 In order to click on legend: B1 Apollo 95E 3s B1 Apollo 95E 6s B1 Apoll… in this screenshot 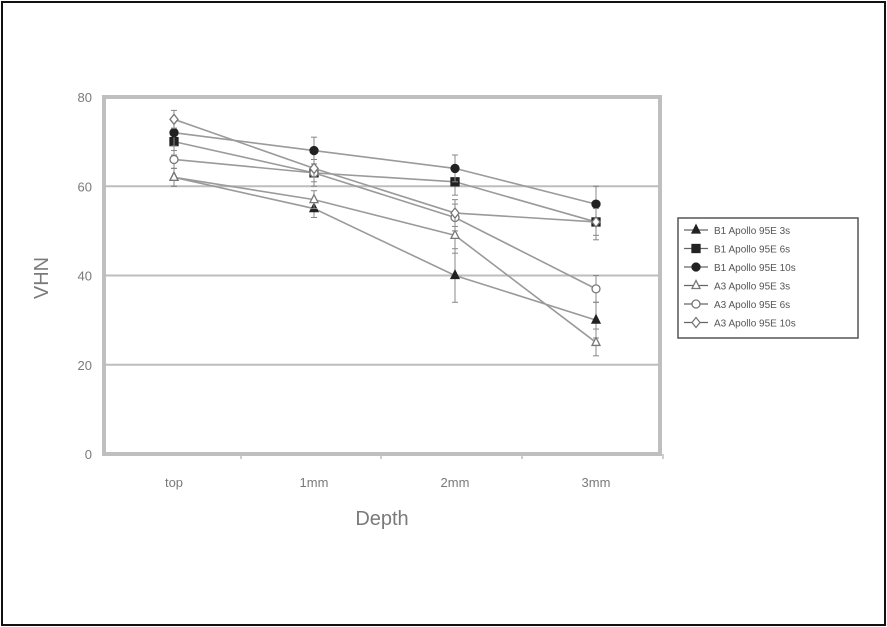, I will do `click(740, 276)`.